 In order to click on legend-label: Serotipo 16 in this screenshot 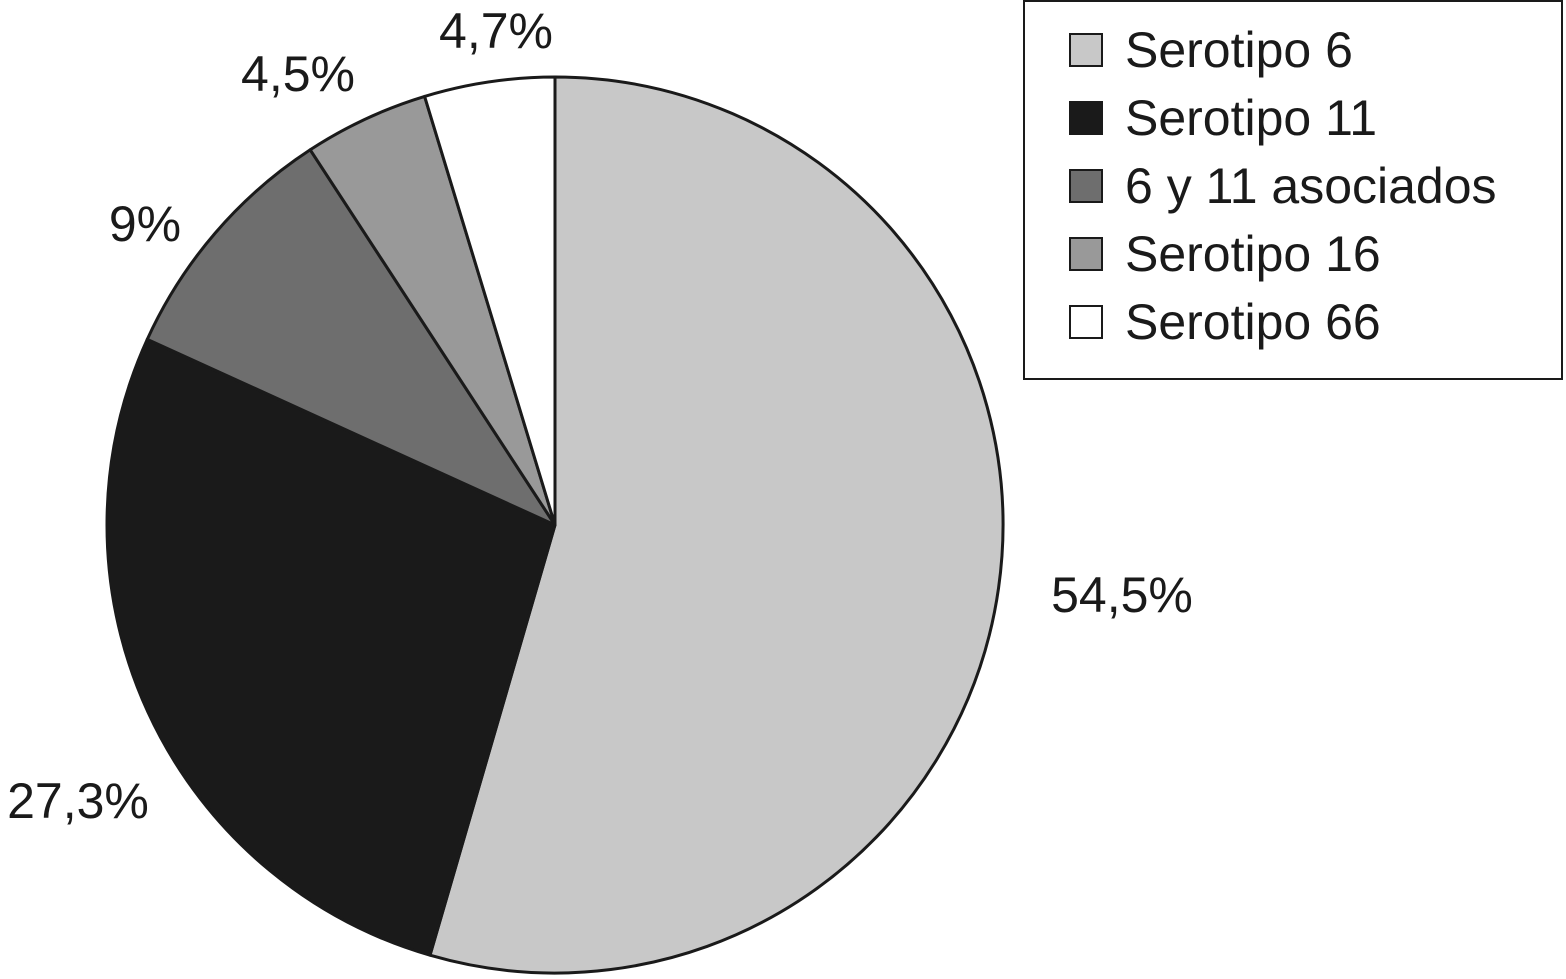, I will do `click(1253, 254)`.